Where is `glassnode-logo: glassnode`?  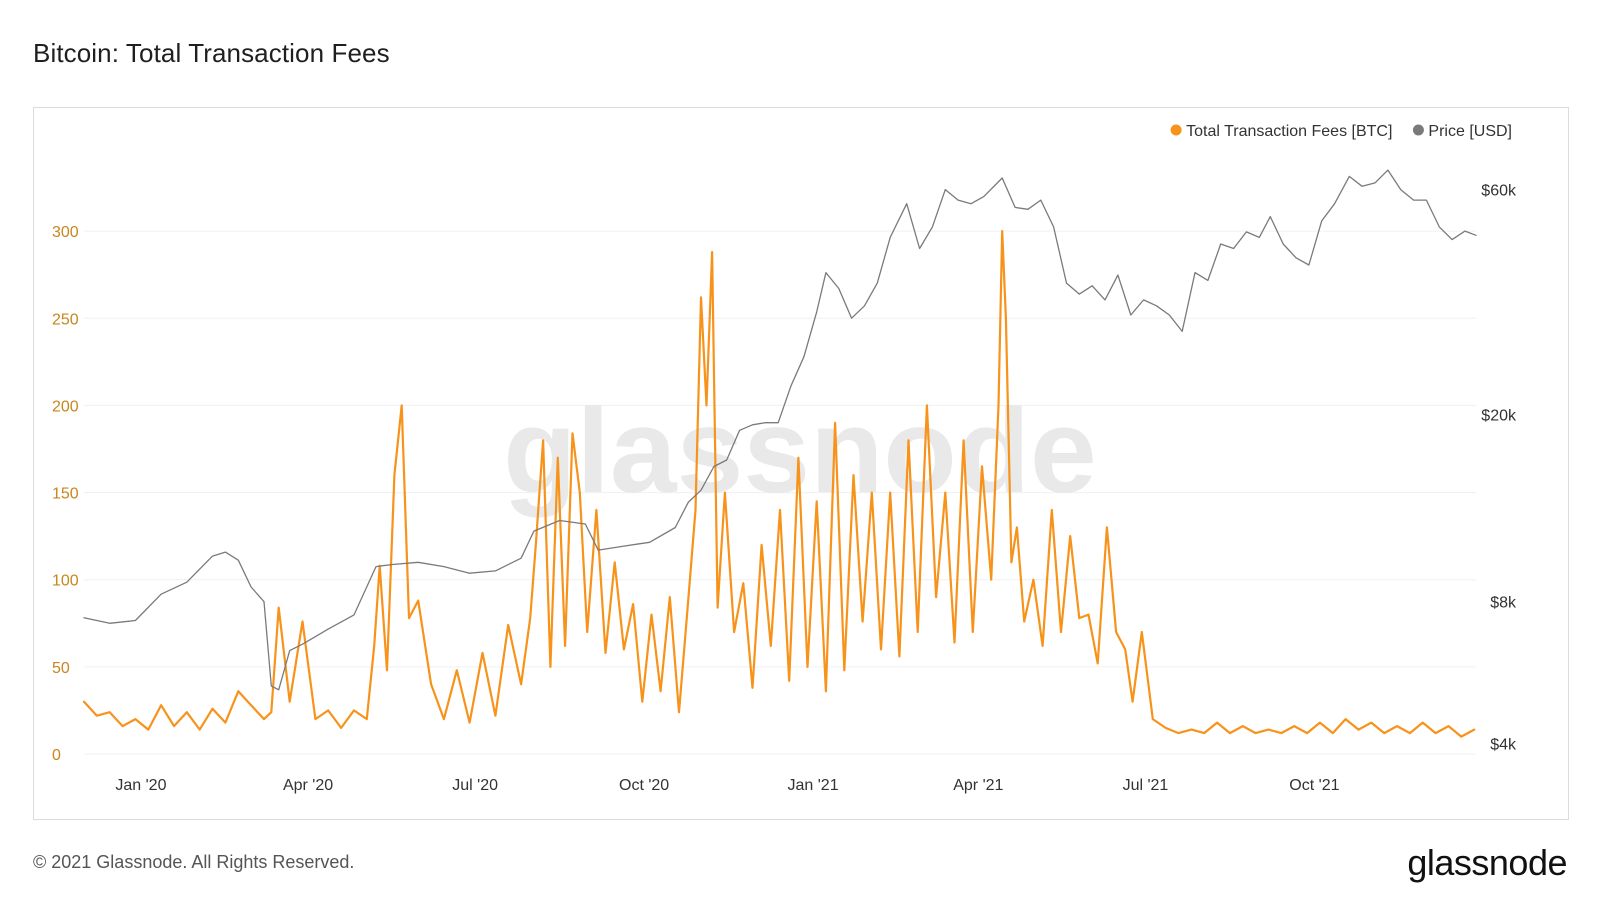 glassnode-logo: glassnode is located at coordinates (1487, 862).